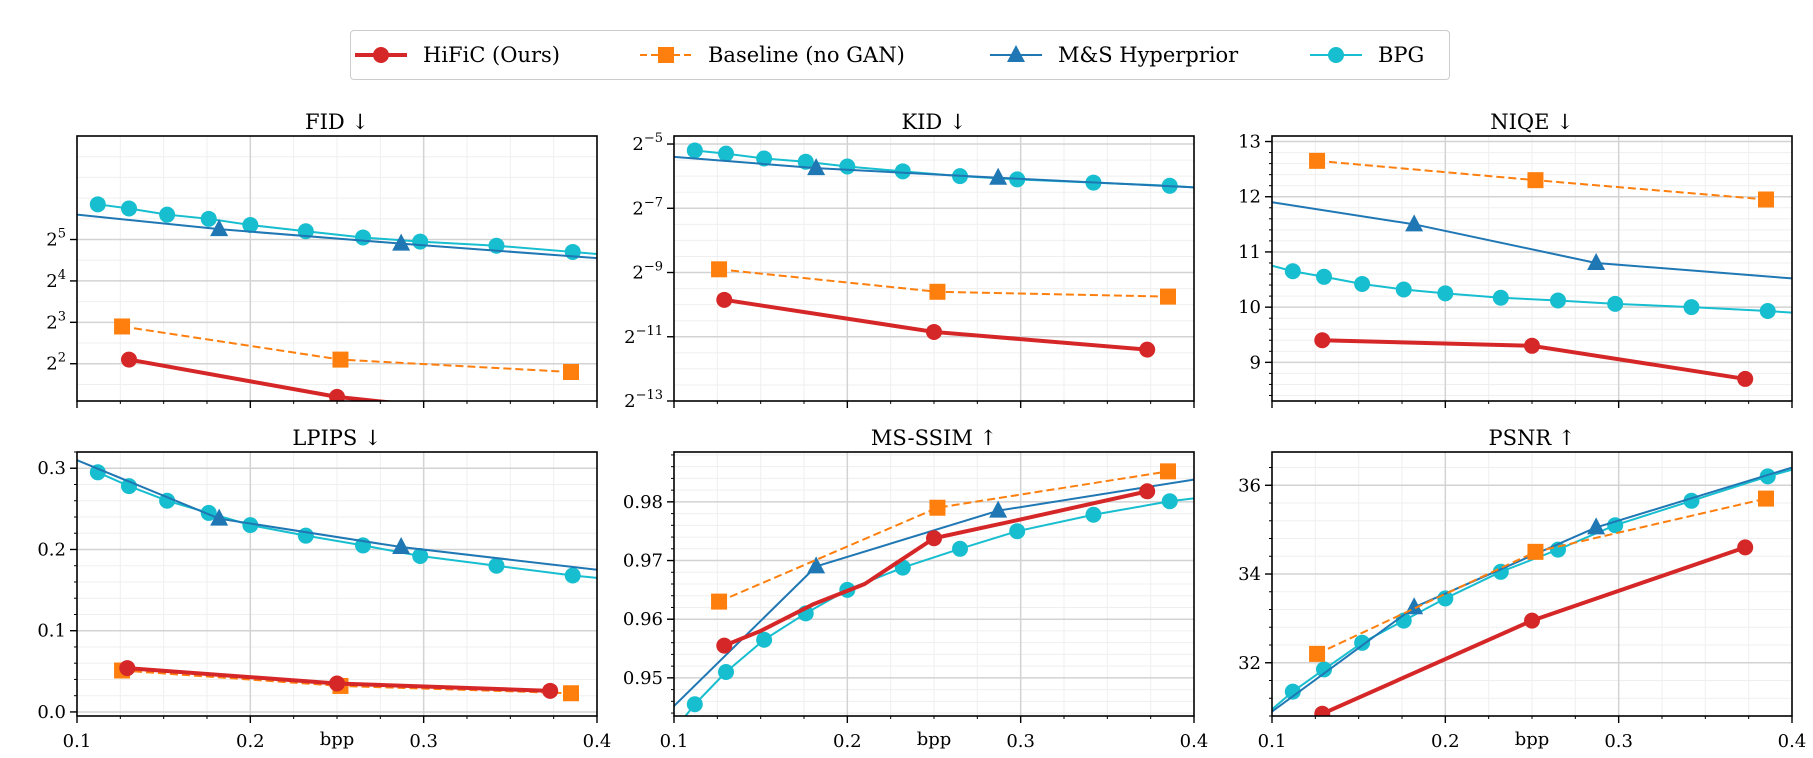 Image resolution: width=1813 pixels, height=758 pixels. Describe the element at coordinates (1532, 122) in the screenshot. I see `chart-title: NIQE ↓` at that location.